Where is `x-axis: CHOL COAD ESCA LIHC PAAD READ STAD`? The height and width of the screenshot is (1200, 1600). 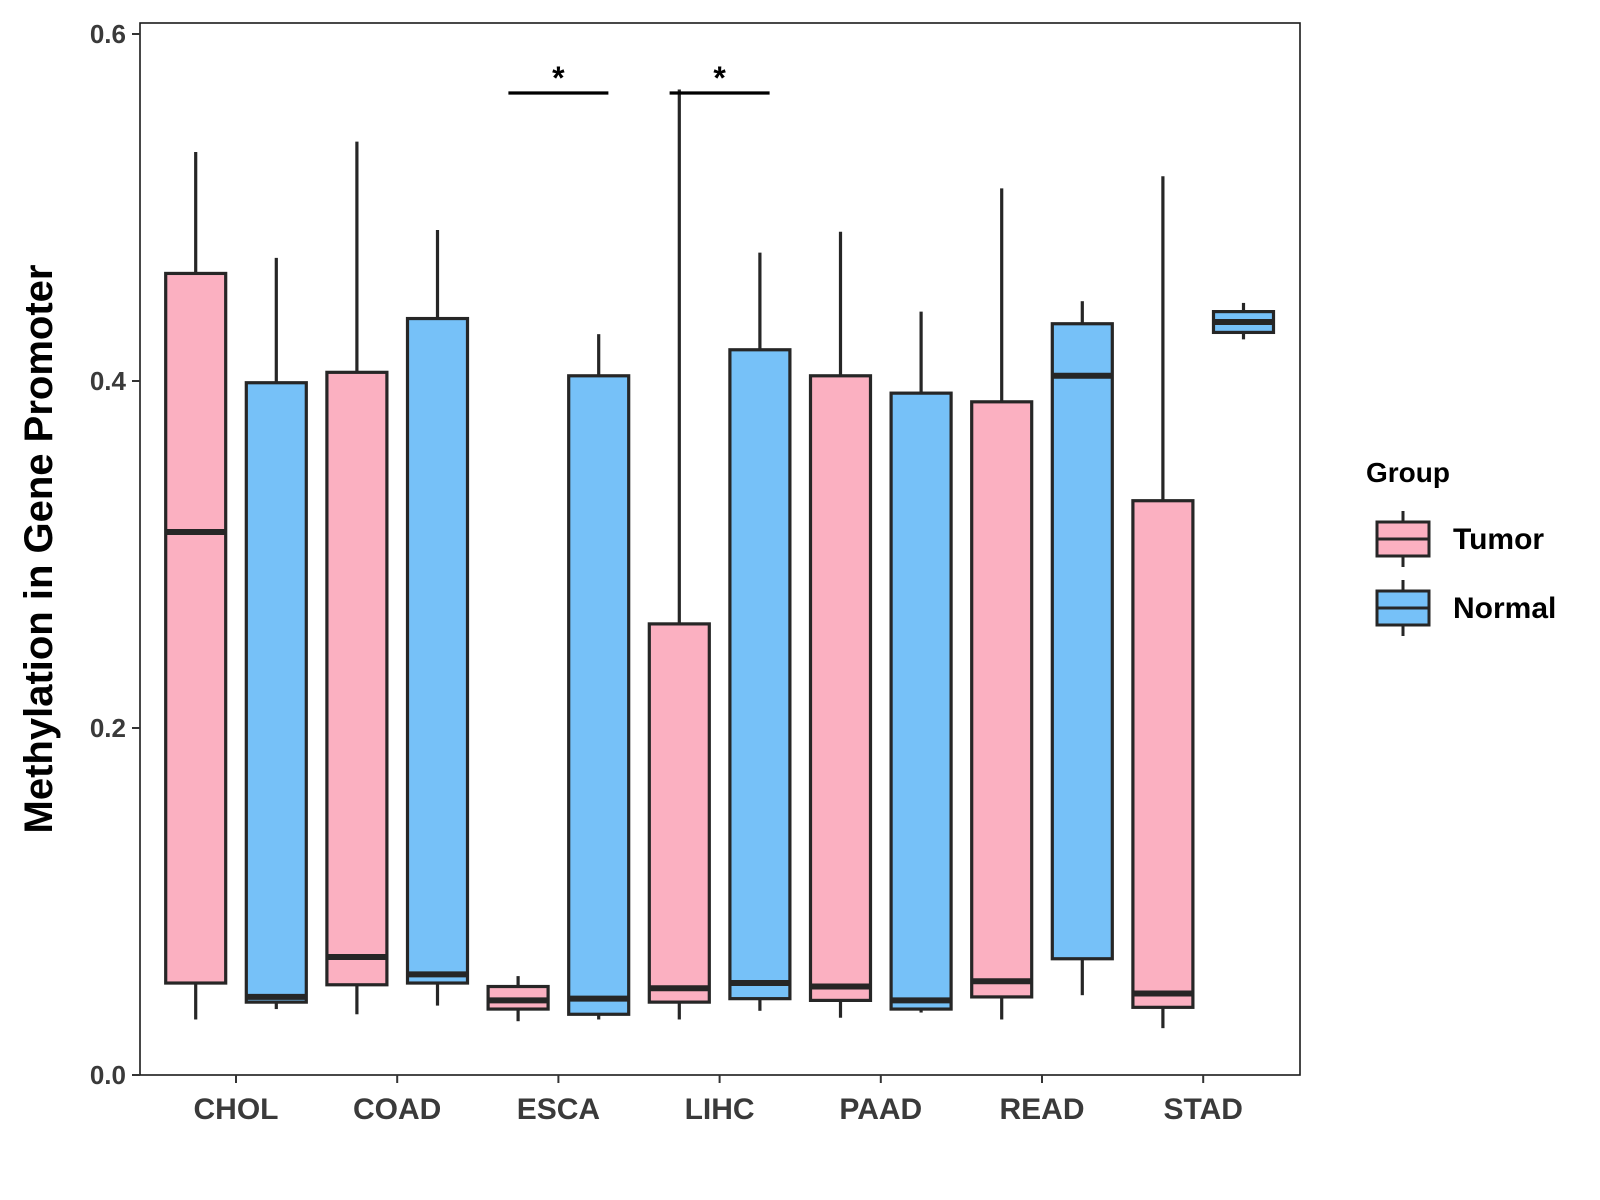
x-axis: CHOL COAD ESCA LIHC PAAD READ STAD is located at coordinates (718, 1100).